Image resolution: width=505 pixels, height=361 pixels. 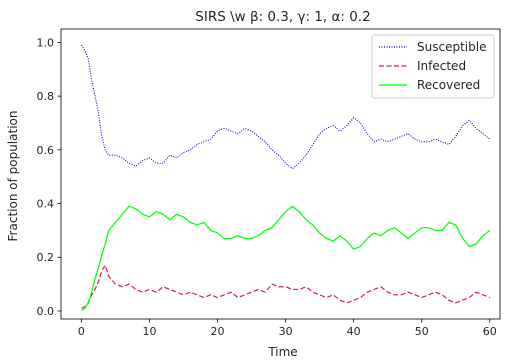 What do you see at coordinates (49, 177) in the screenshot?
I see `y-axis: 0.0 0.2 0.4 0.6 0.8 1.0` at bounding box center [49, 177].